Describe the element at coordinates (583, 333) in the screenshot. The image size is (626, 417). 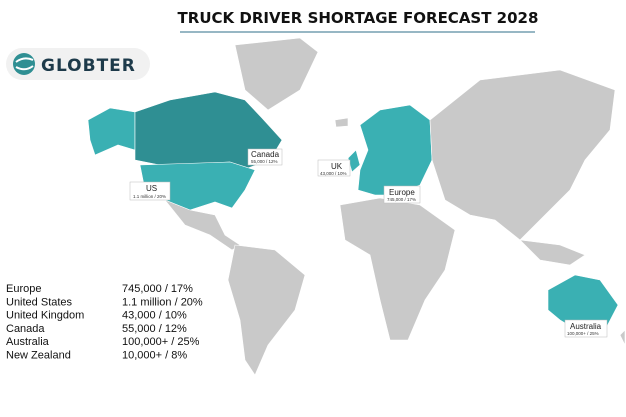
I see `map-label-value: 100,000+ / 25%` at that location.